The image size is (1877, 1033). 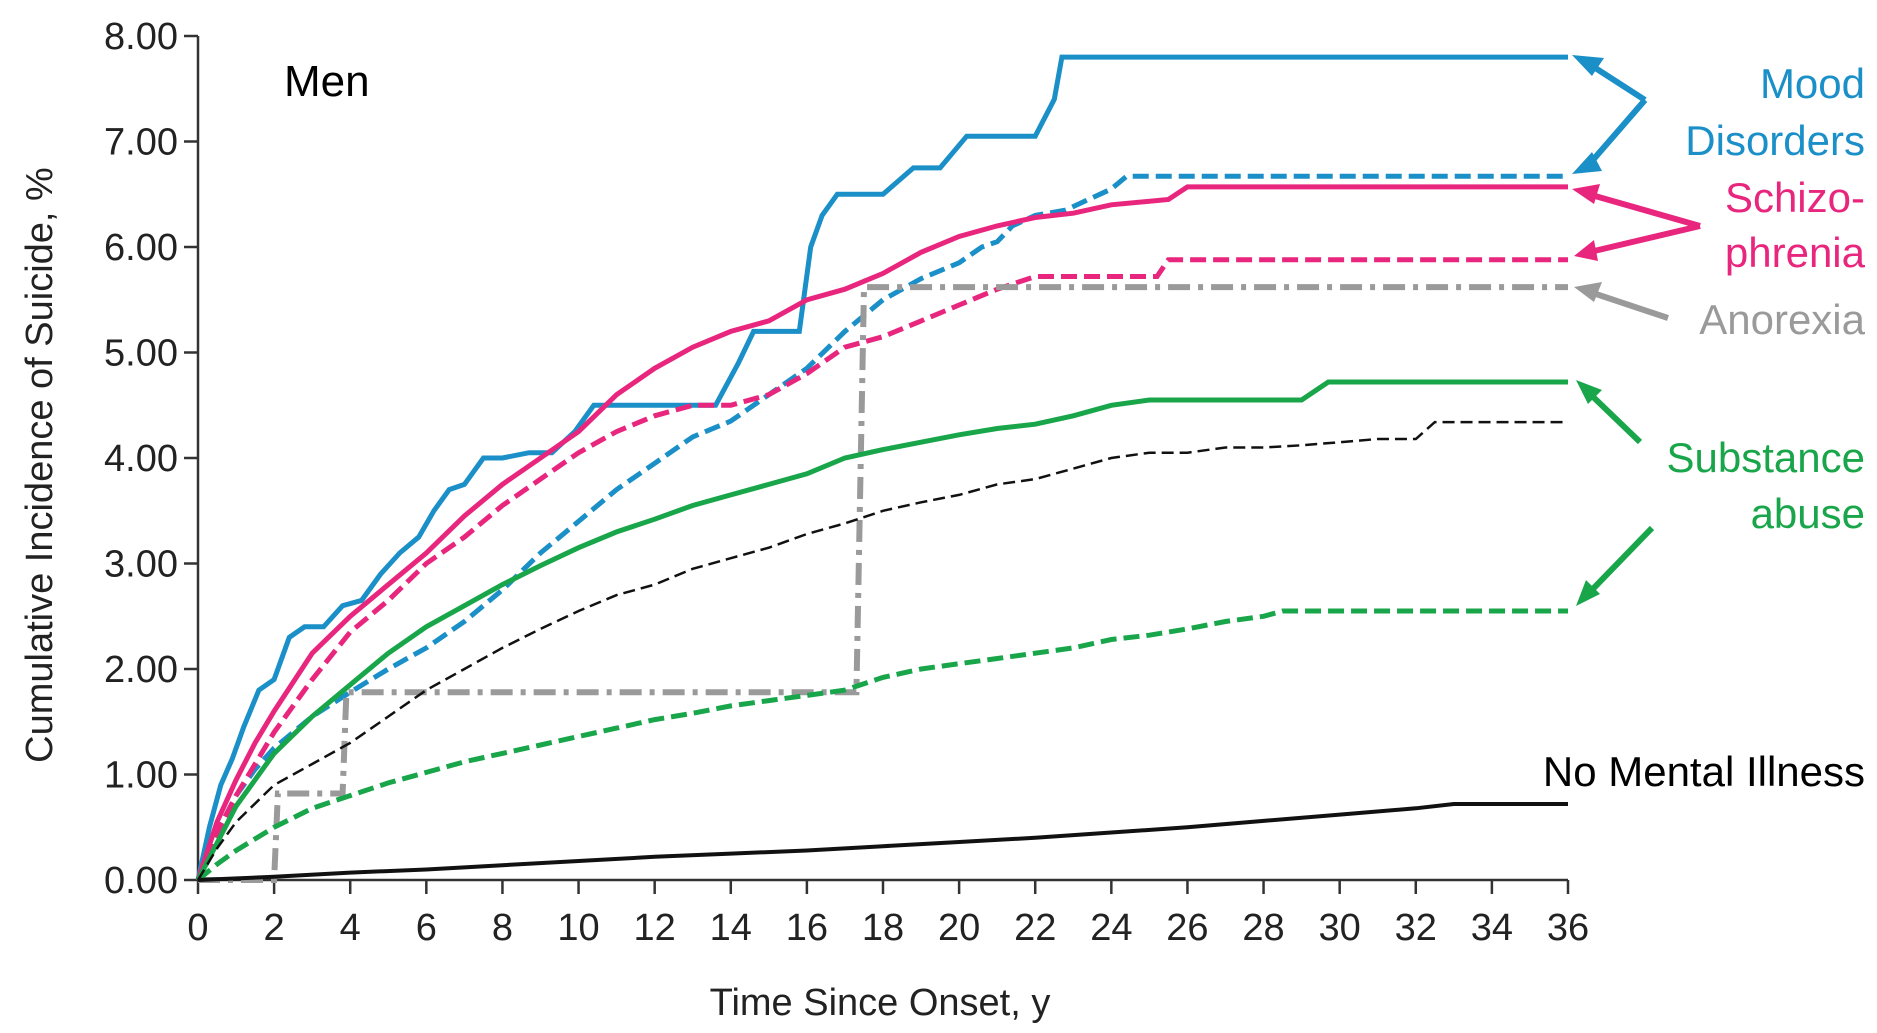 I want to click on y-tick-label: 0.00, so click(x=141, y=881).